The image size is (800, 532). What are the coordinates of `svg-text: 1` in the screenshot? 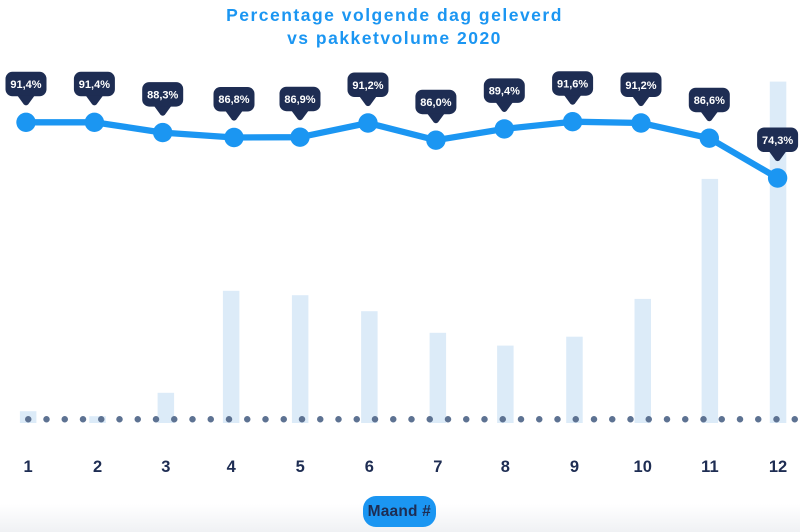 It's located at (28, 467).